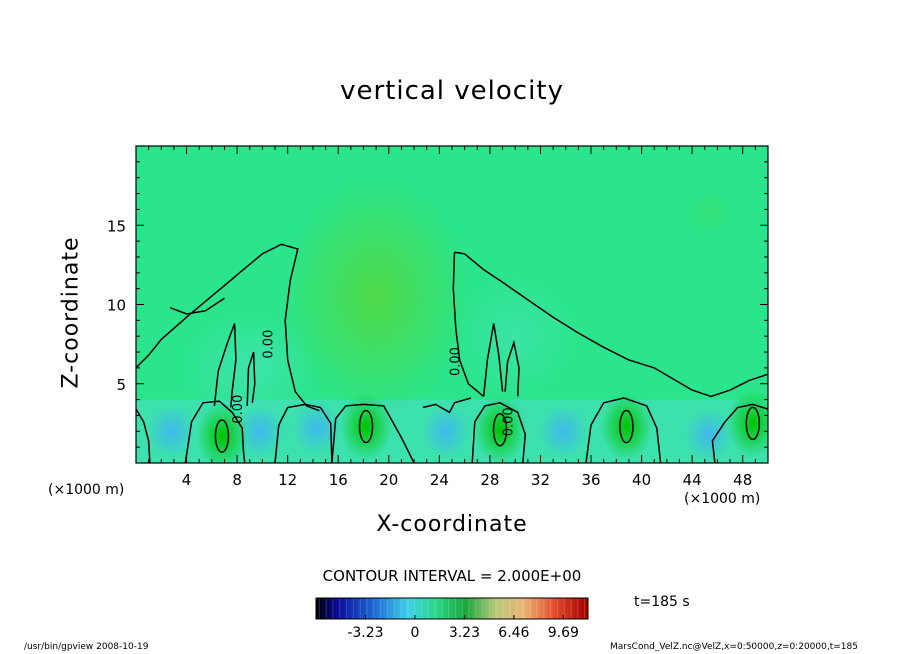  What do you see at coordinates (86, 490) in the screenshot?
I see `x-unit-label-left: (×1000 m)` at bounding box center [86, 490].